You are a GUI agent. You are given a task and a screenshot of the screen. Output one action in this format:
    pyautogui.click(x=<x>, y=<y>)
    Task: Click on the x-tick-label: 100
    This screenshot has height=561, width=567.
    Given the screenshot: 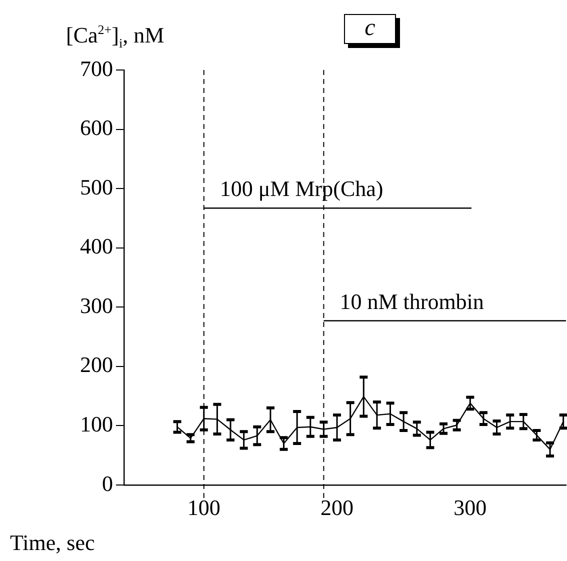 What is the action you would take?
    pyautogui.click(x=203, y=507)
    